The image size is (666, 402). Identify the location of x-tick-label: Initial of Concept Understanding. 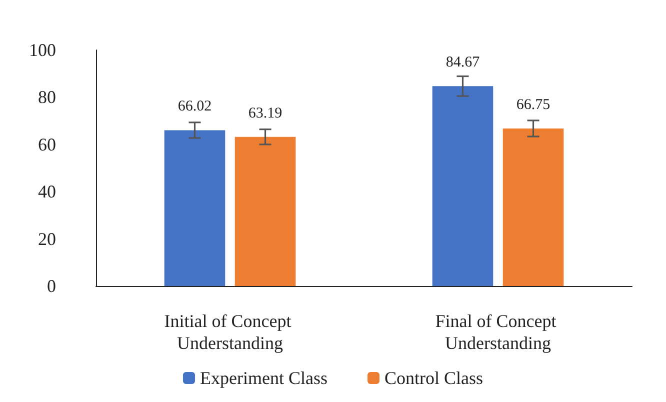
(230, 332).